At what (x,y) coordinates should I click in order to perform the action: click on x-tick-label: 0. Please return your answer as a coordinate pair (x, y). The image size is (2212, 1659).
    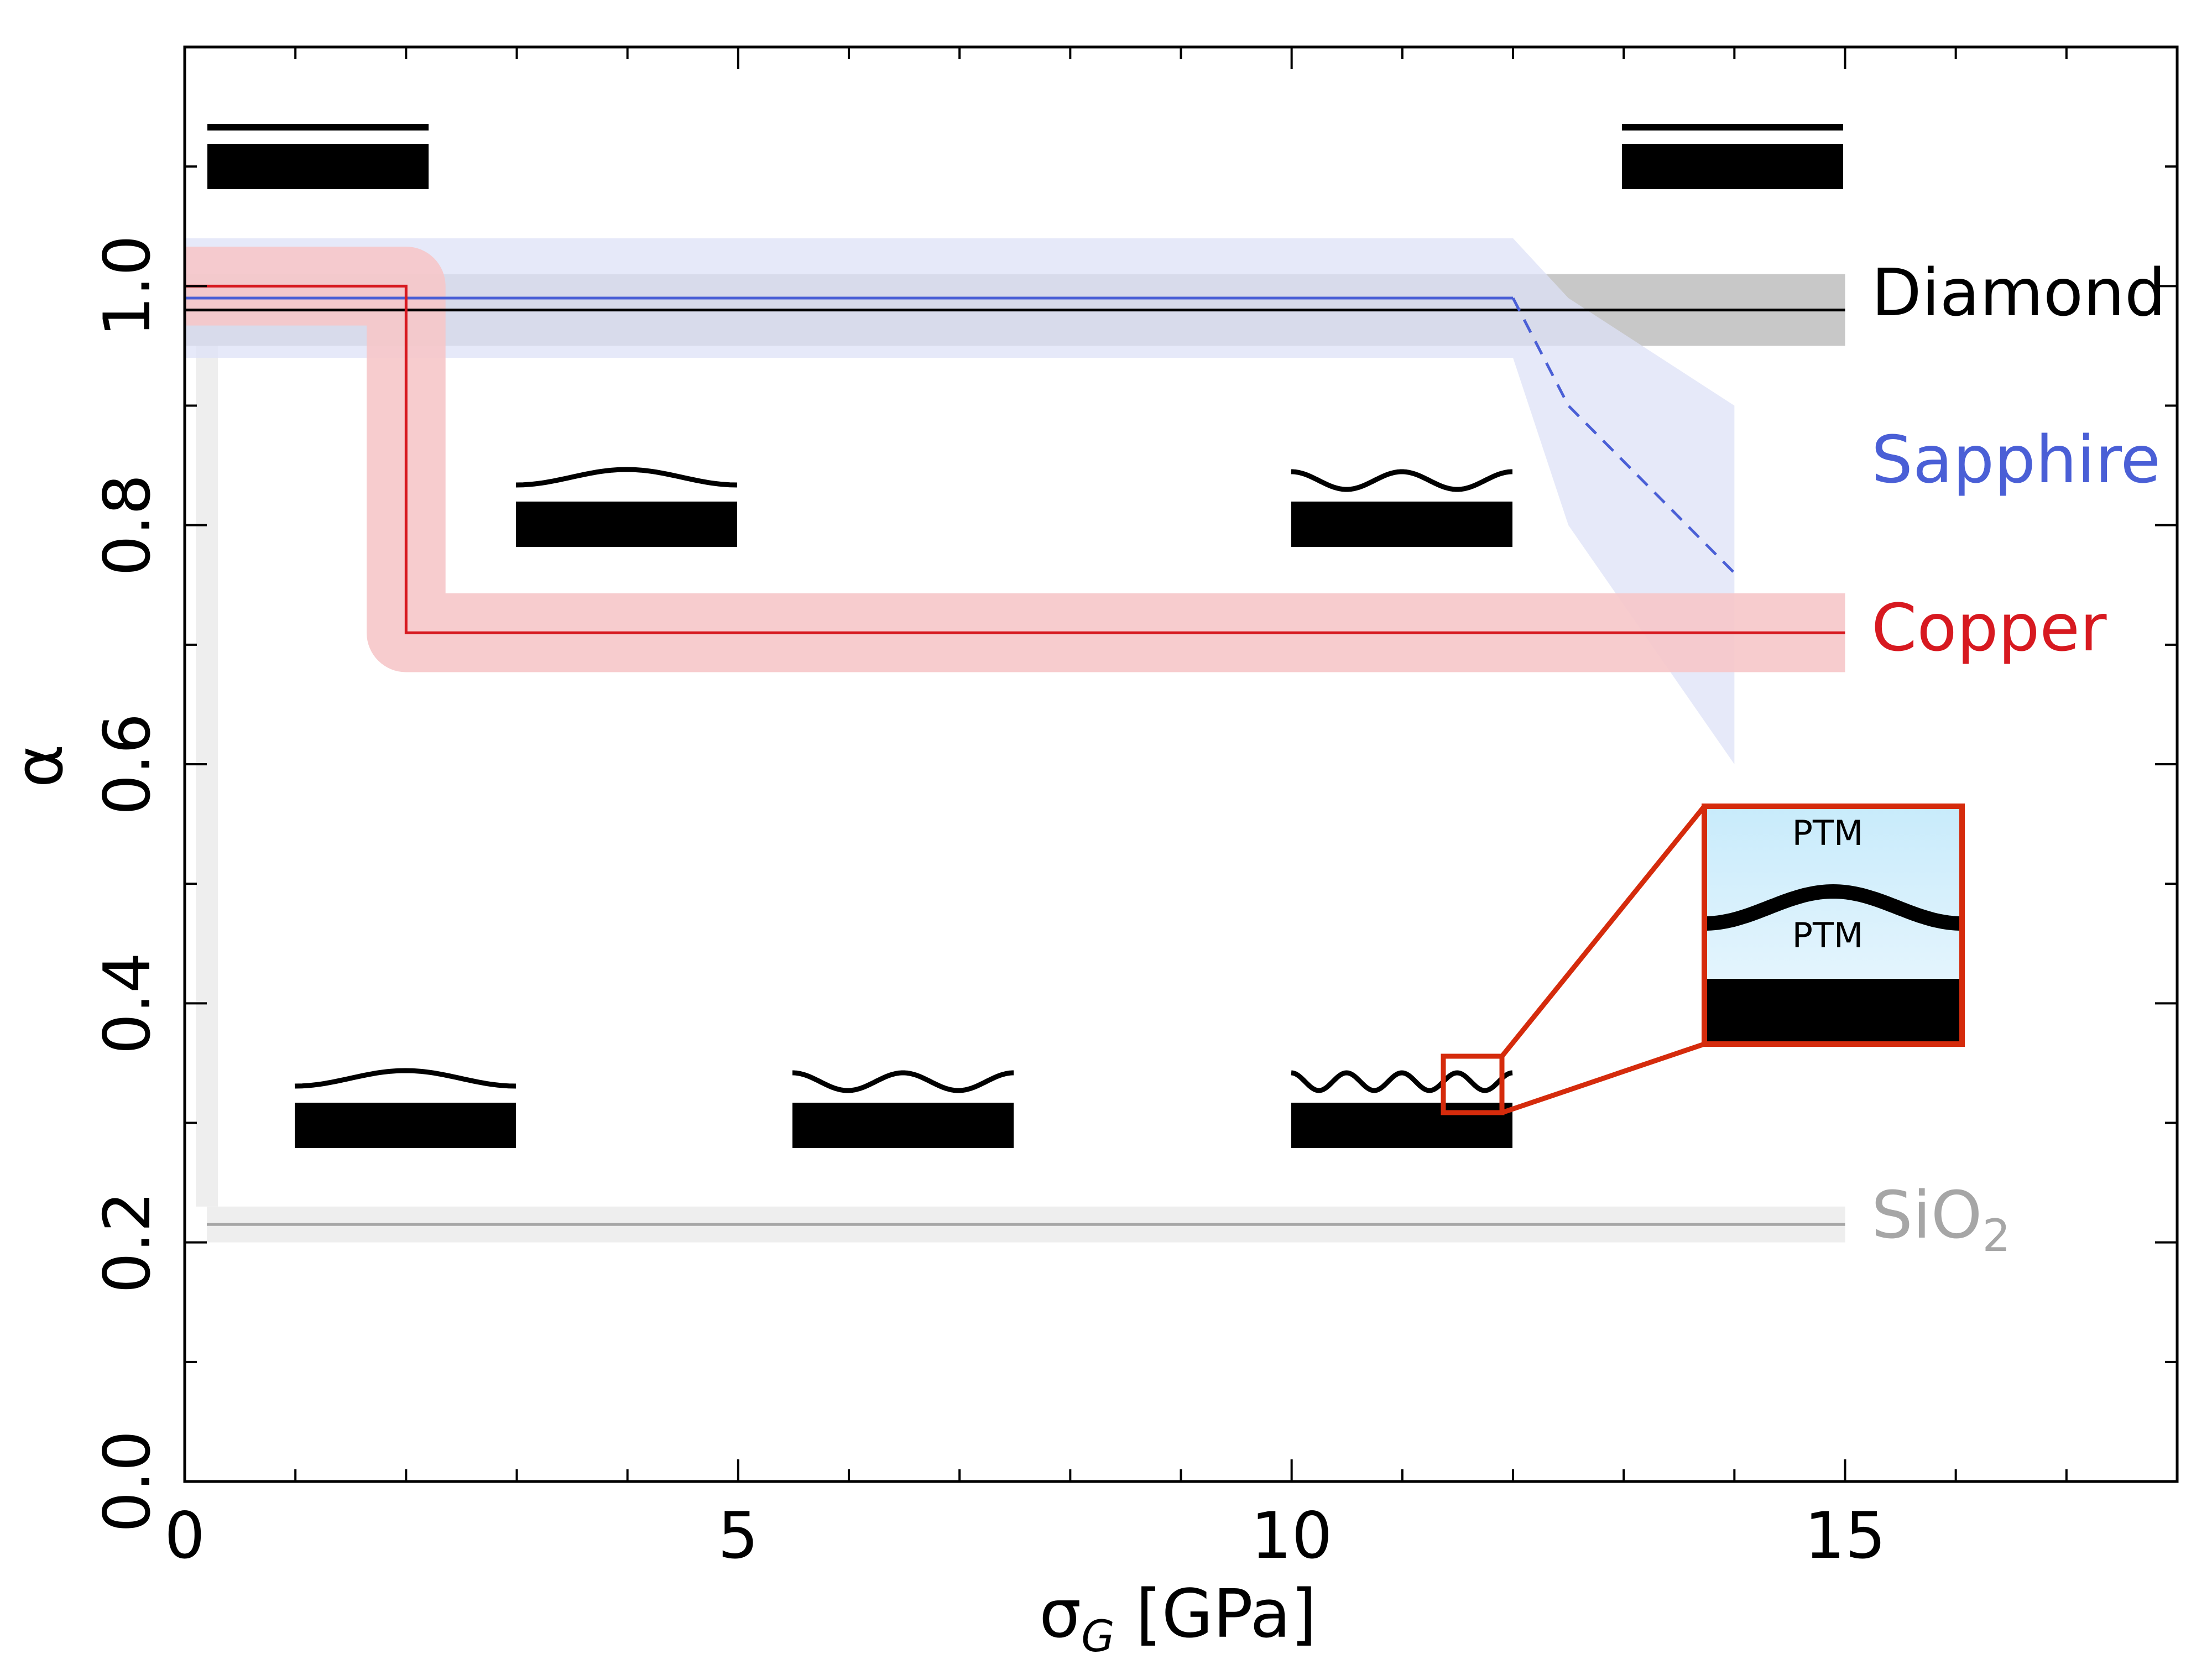
    Looking at the image, I should click on (184, 1536).